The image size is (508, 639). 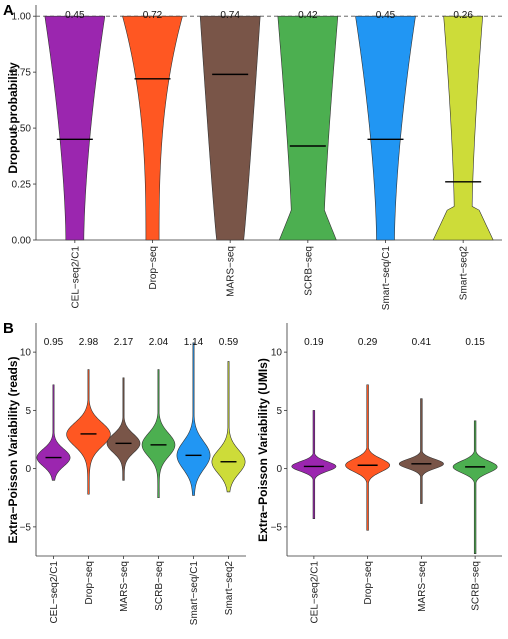 What do you see at coordinates (308, 271) in the screenshot?
I see `x-tick-label-a-3: SCRB−seq` at bounding box center [308, 271].